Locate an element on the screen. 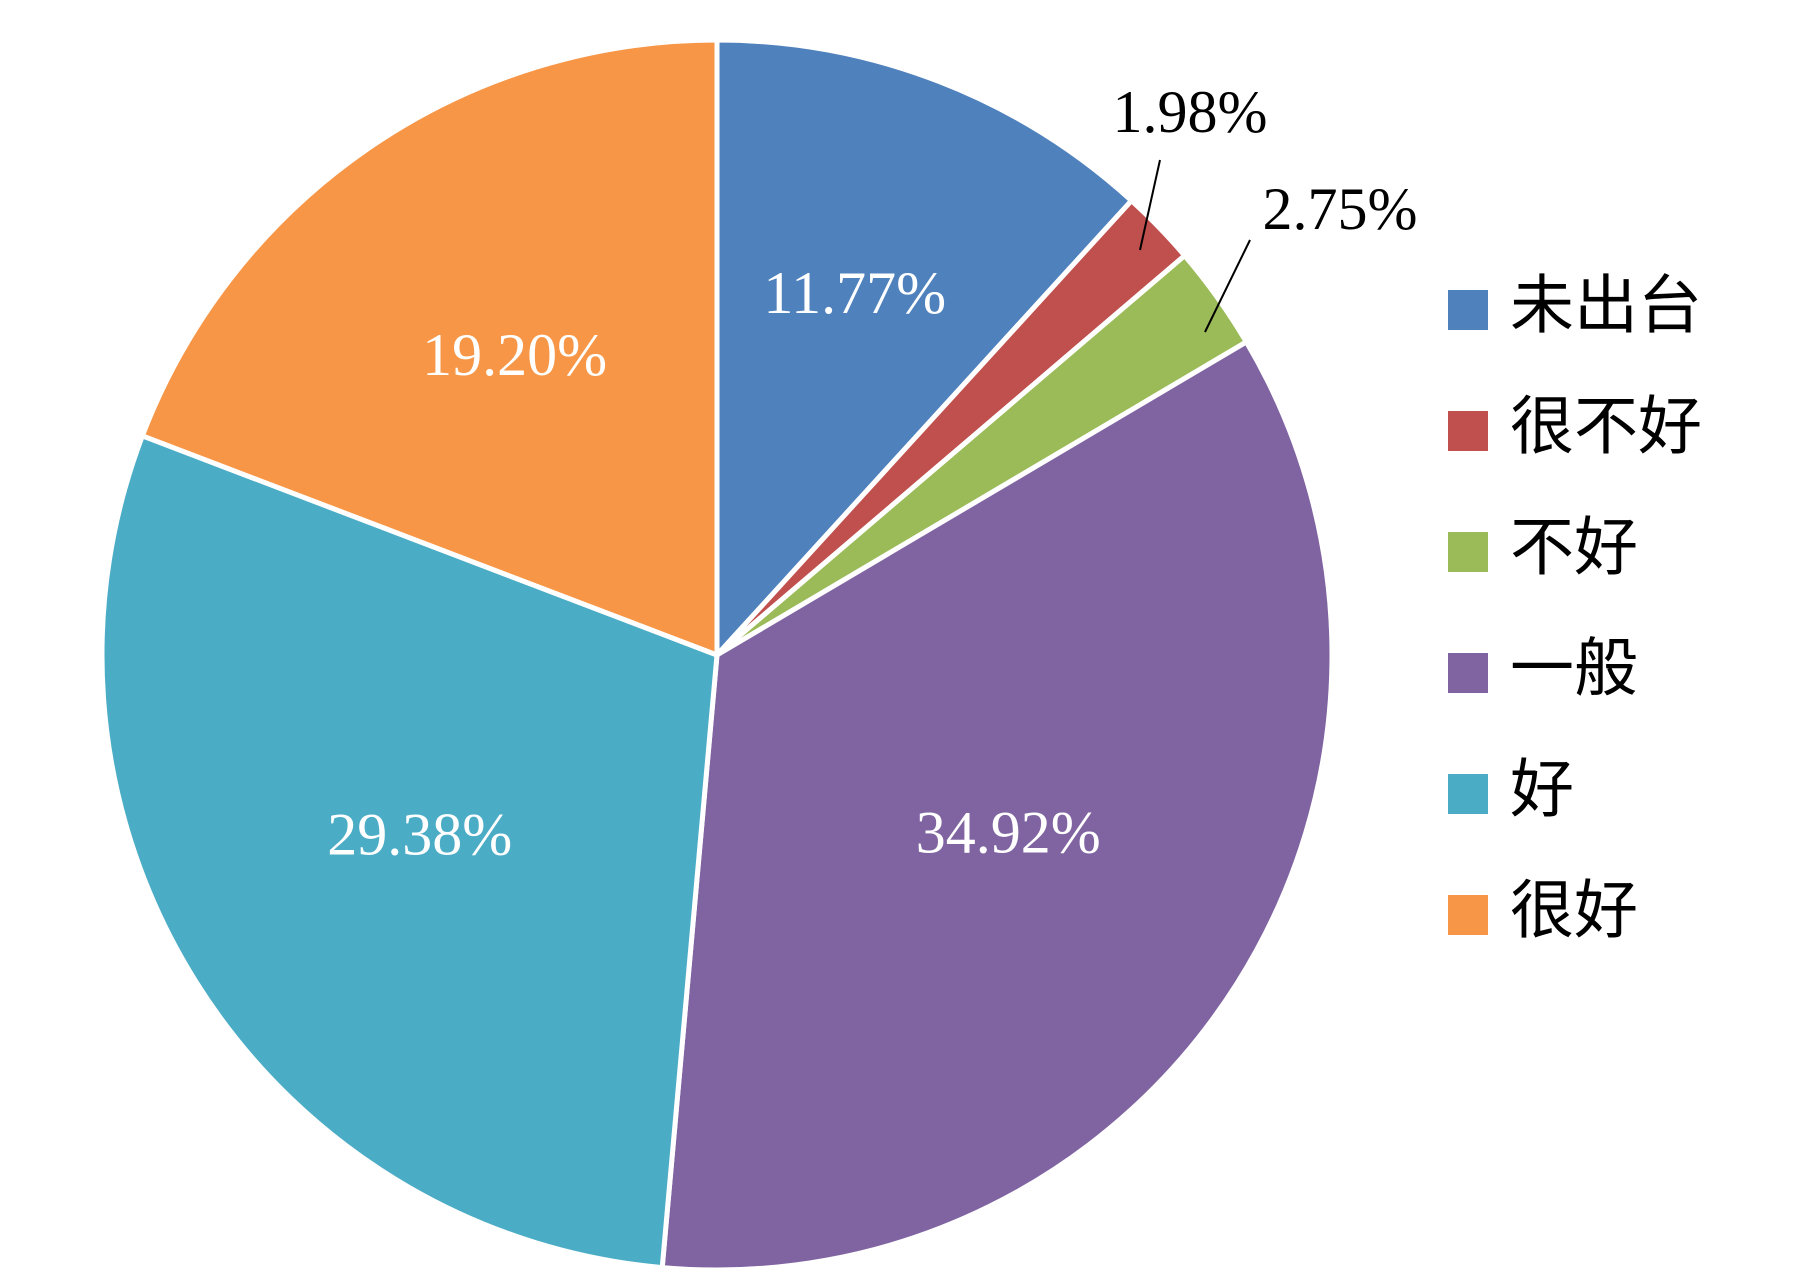 The width and height of the screenshot is (1795, 1282). data-label-2: 1.98% is located at coordinates (1190, 112).